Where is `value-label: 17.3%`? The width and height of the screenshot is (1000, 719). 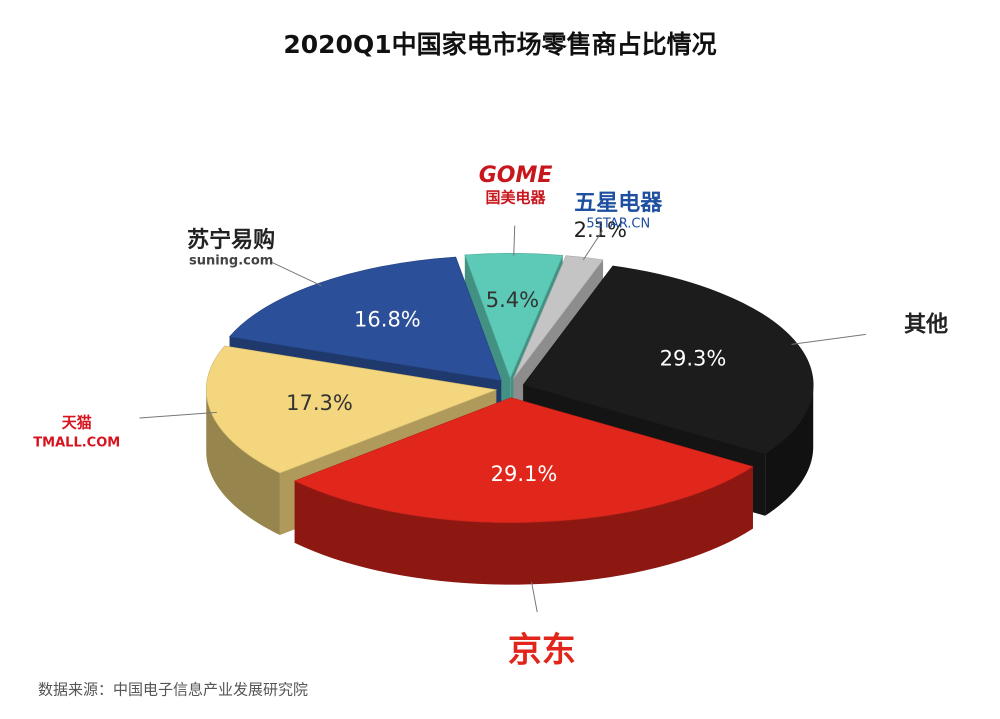 value-label: 17.3% is located at coordinates (319, 403).